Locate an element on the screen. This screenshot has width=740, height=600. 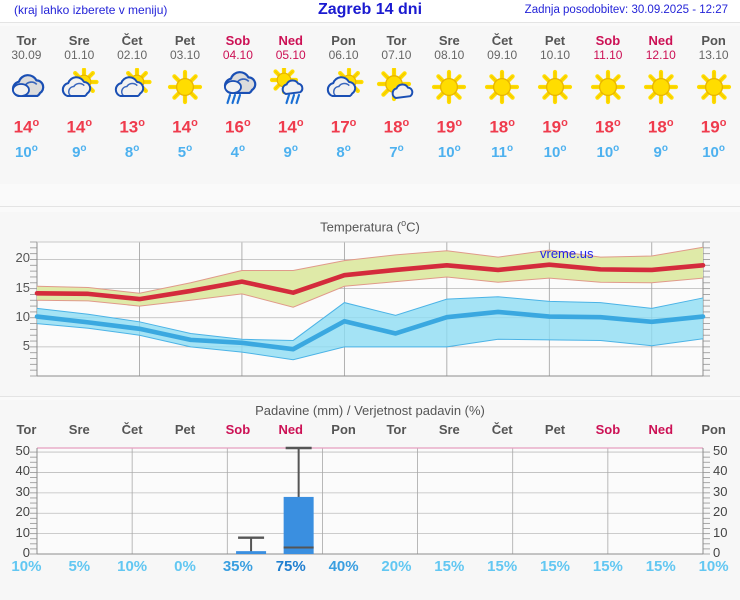
day-date: 13.10 is located at coordinates (713, 55).